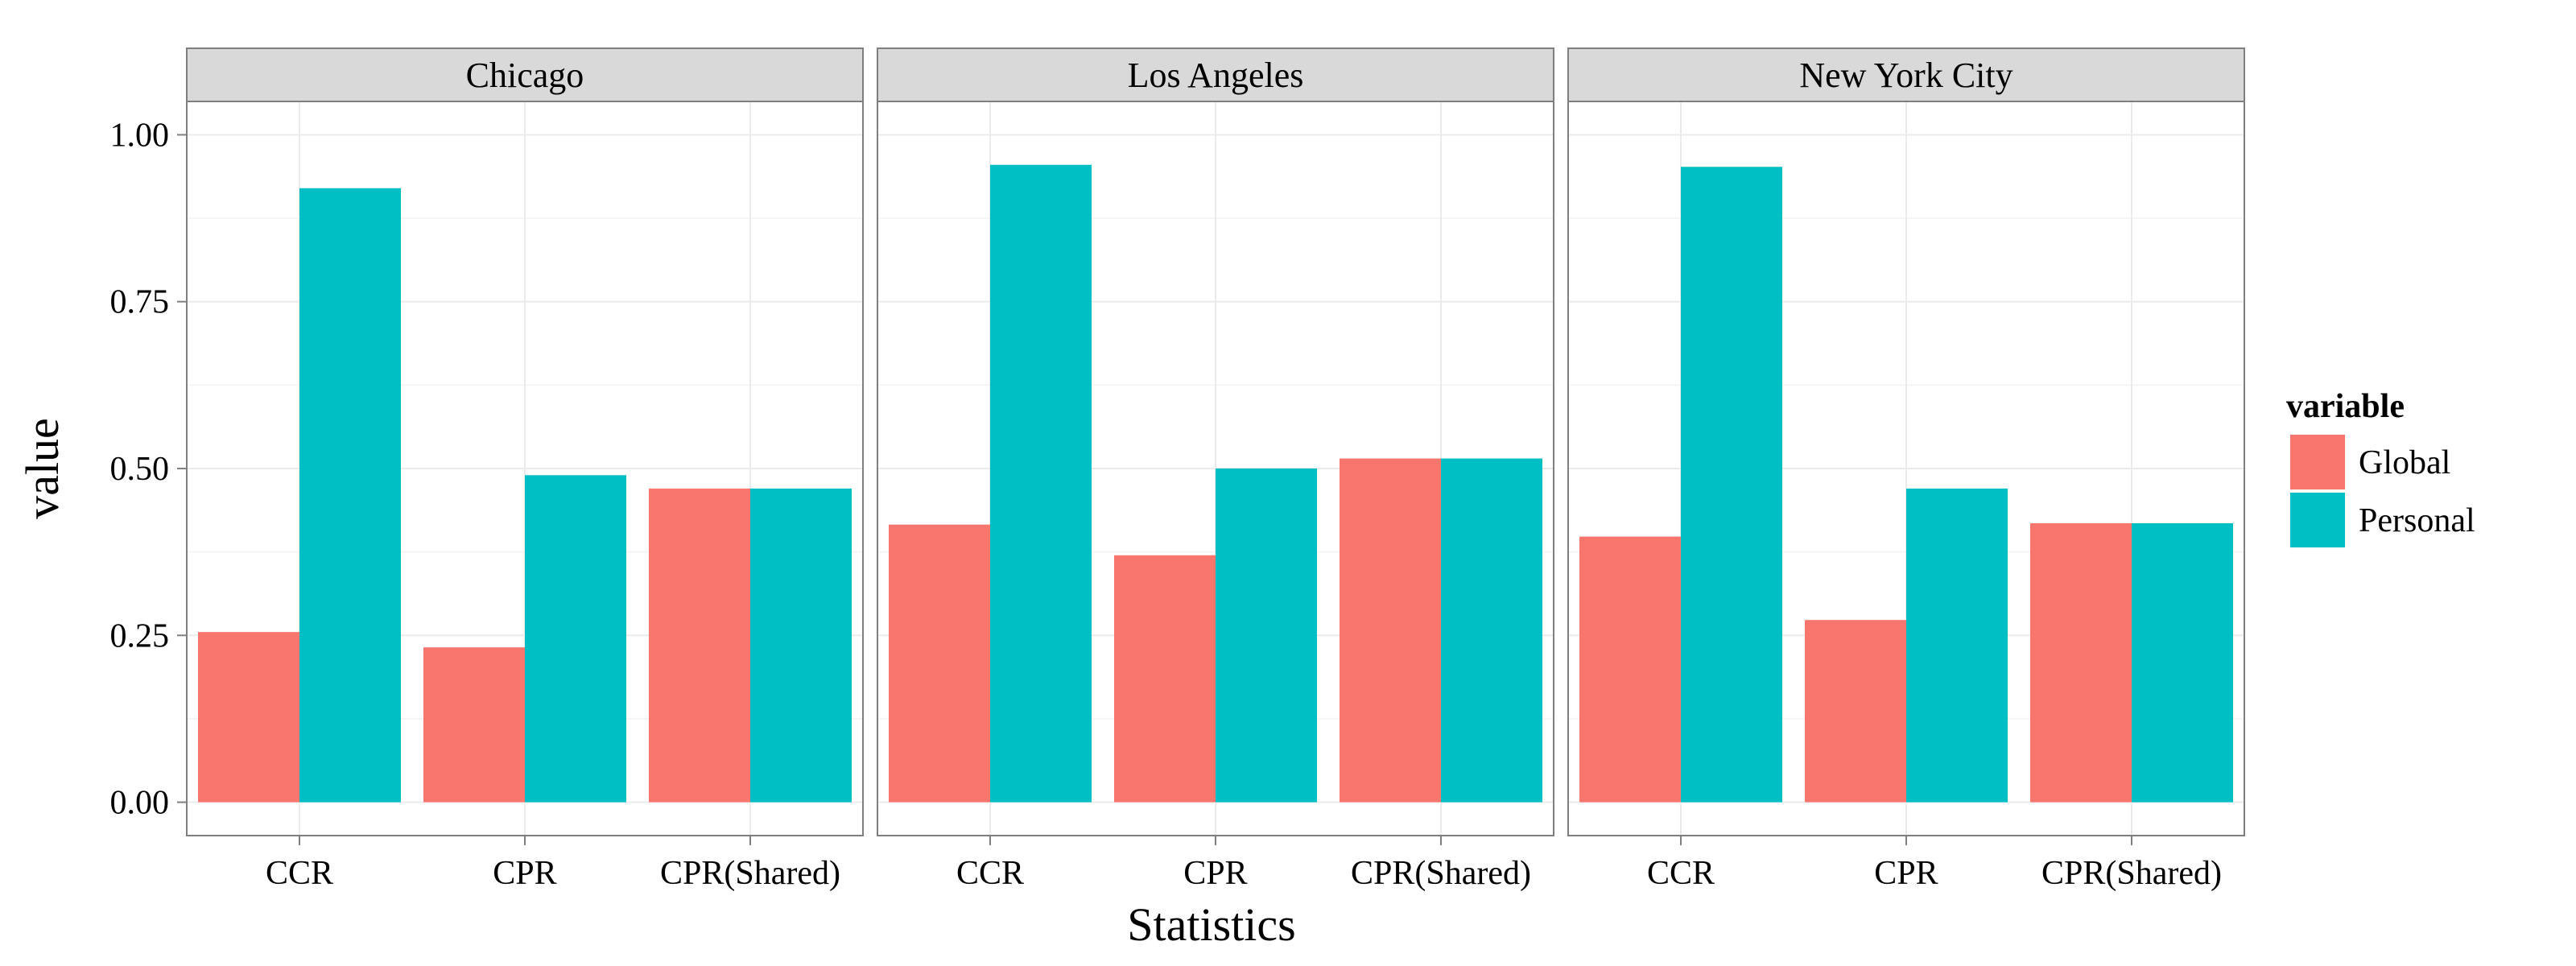 This screenshot has width=2576, height=966. Describe the element at coordinates (2317, 520) in the screenshot. I see `legend-swatch-personal` at that location.